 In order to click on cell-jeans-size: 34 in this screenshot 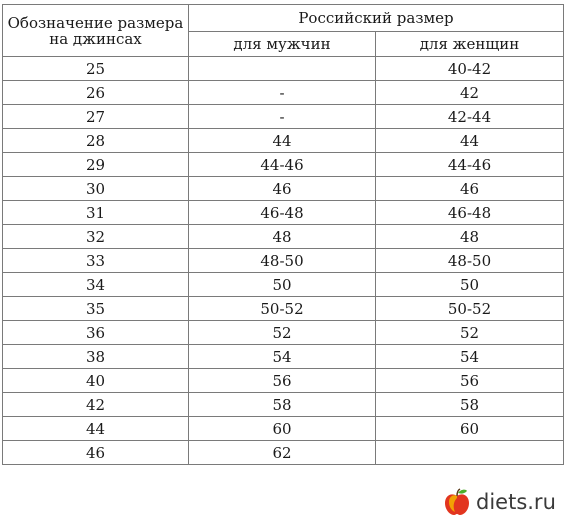, I will do `click(95, 284)`.